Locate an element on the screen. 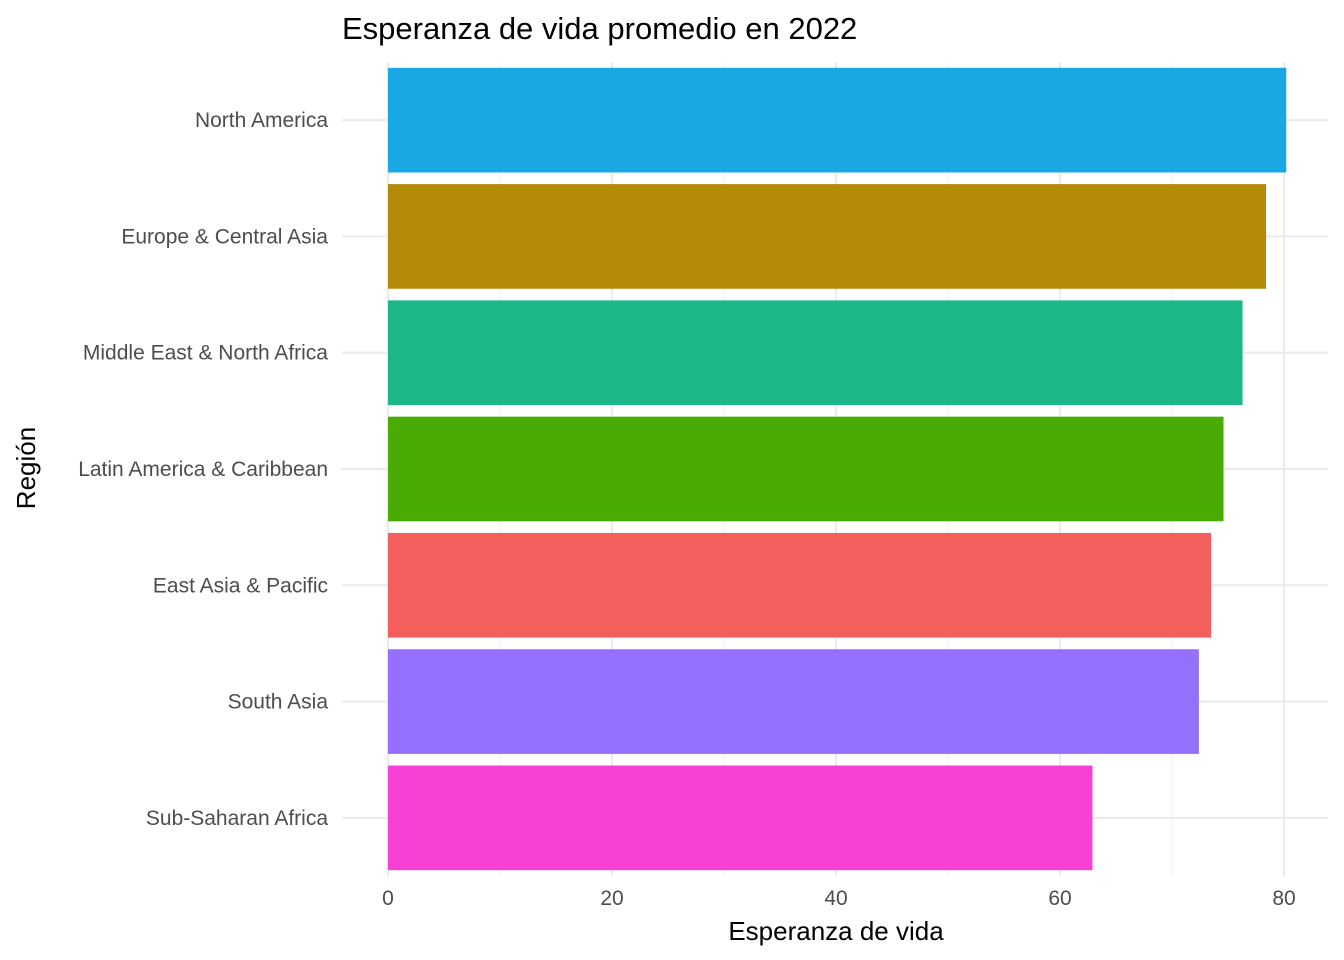 Image resolution: width=1344 pixels, height=960 pixels. x-tick-label: 20 is located at coordinates (611, 898).